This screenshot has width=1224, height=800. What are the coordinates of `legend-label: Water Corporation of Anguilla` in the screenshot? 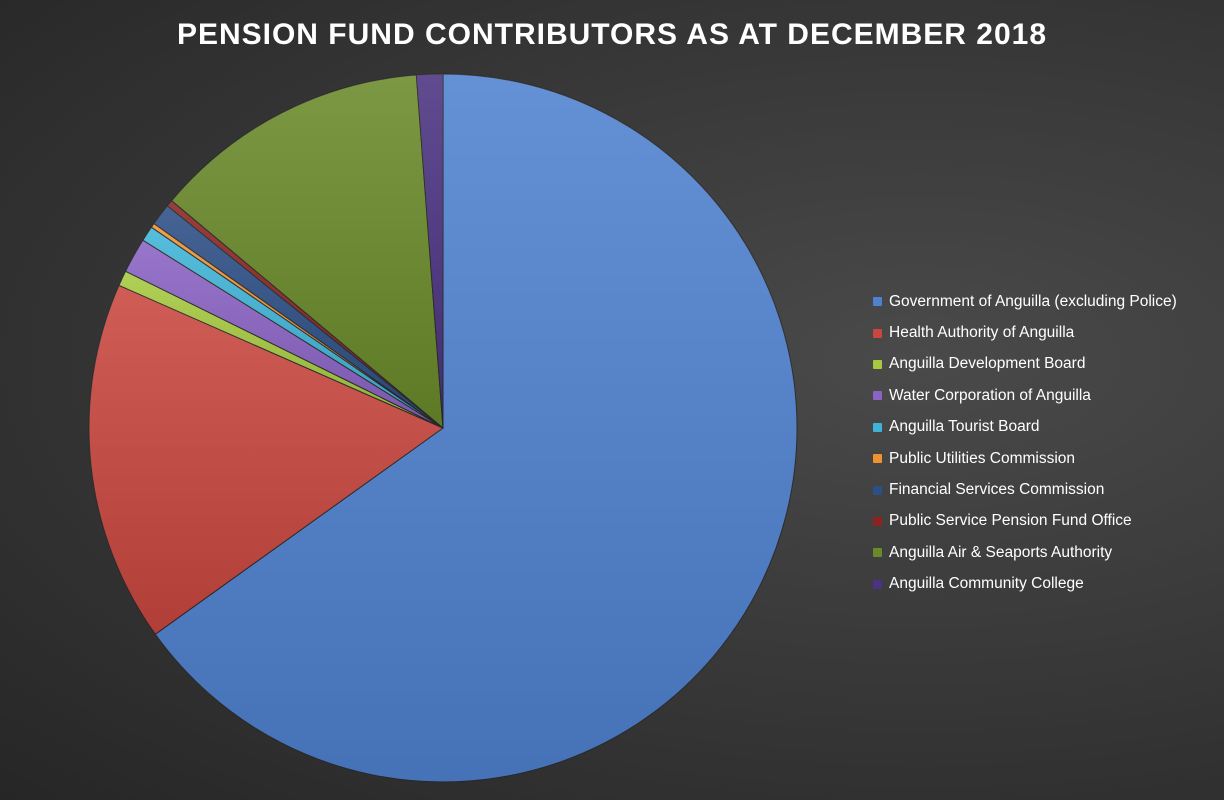 It's located at (990, 395).